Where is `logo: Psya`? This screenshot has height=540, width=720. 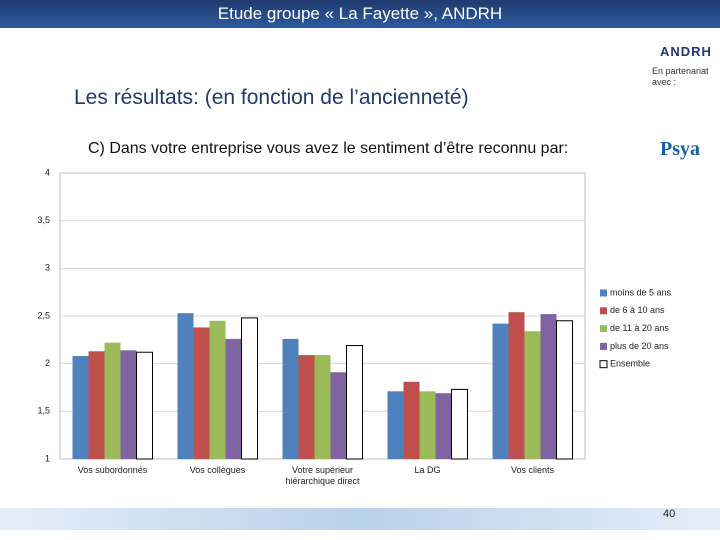
logo: Psya is located at coordinates (680, 149).